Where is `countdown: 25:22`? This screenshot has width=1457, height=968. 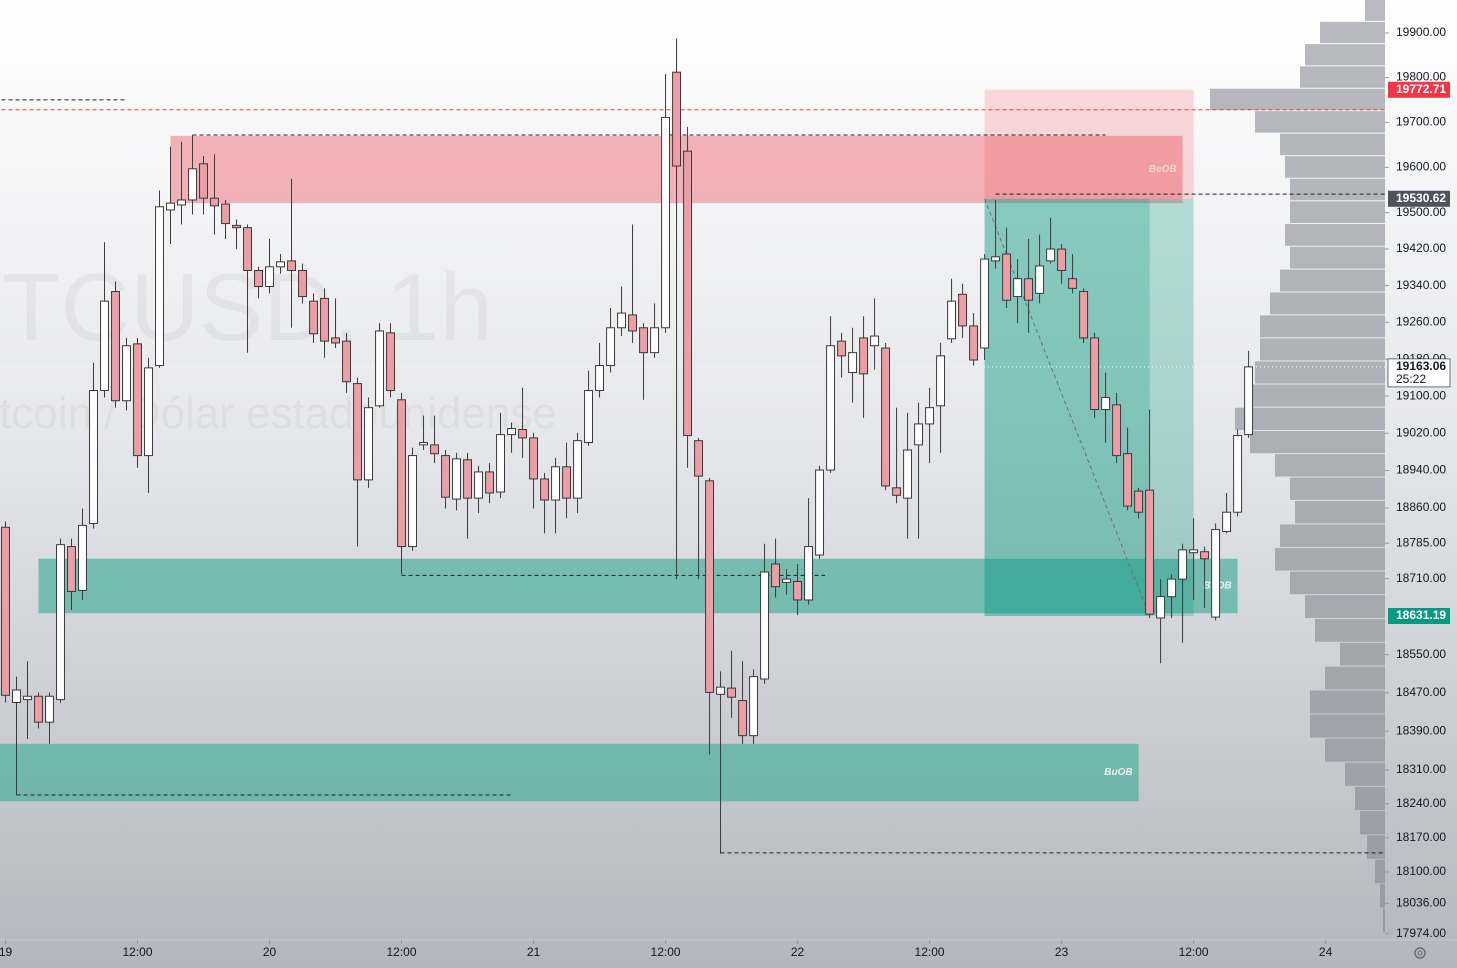 countdown: 25:22 is located at coordinates (1411, 379).